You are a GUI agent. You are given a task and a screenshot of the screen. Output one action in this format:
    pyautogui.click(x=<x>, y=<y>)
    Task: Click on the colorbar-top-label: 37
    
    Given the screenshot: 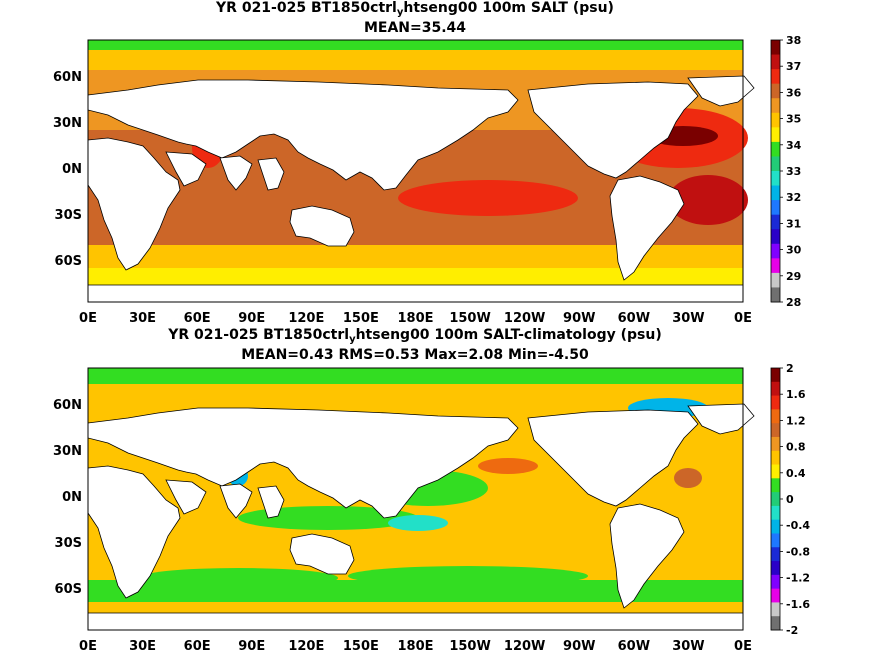 What is the action you would take?
    pyautogui.click(x=793, y=66)
    